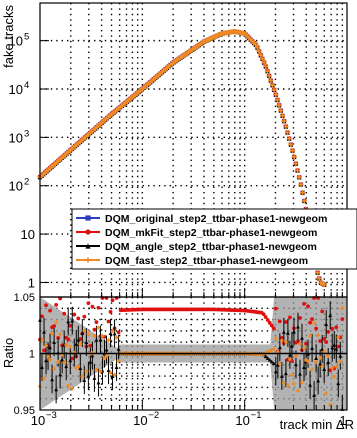 This screenshot has width=357, height=438. What do you see at coordinates (51, 415) in the screenshot?
I see `x-tick-label-exponent: −3` at bounding box center [51, 415].